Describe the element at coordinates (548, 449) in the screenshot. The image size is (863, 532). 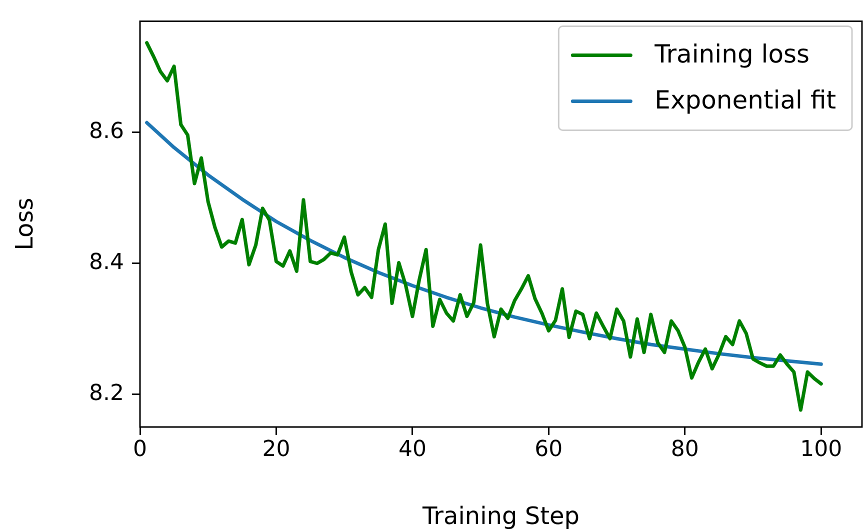
I see `x-tick-label: 60` at that location.